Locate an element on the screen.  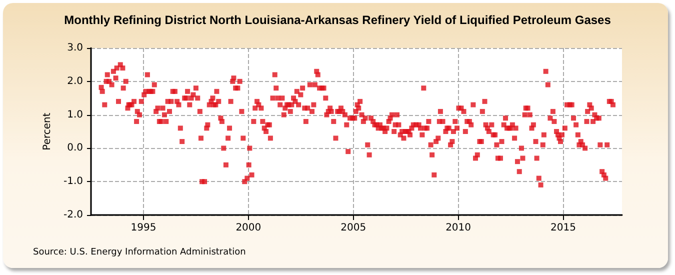
x-tick-label: 1995 is located at coordinates (143, 228).